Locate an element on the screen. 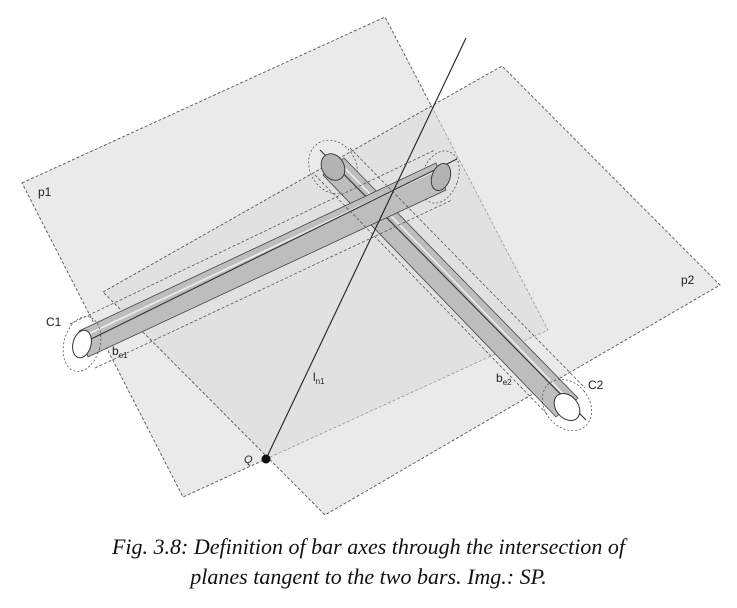 The width and height of the screenshot is (737, 608). bar-e2-end-top is located at coordinates (333, 167).